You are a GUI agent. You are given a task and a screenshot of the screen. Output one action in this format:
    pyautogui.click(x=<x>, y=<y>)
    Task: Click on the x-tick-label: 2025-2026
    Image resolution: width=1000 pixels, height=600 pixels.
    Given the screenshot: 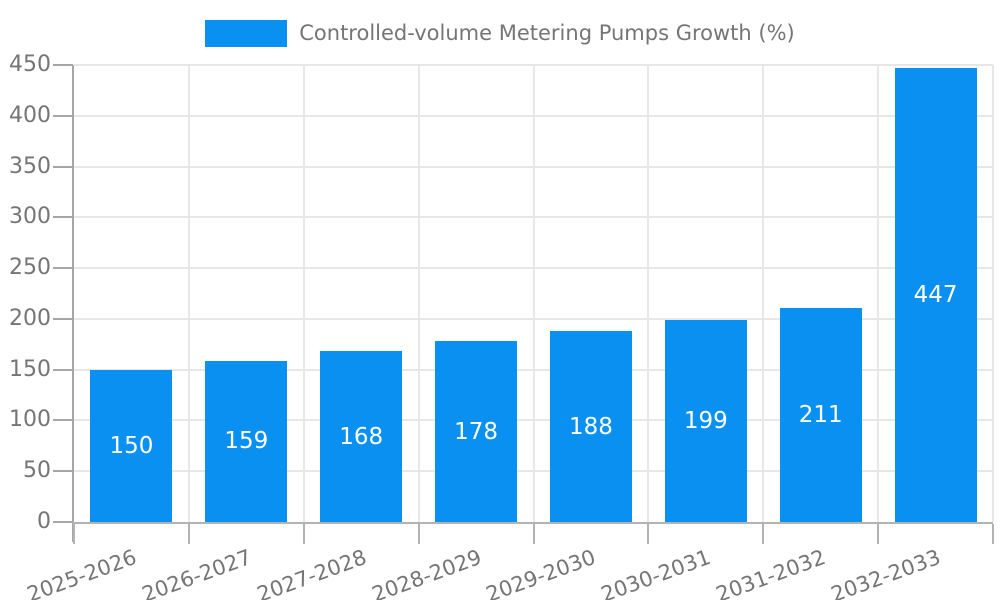 What is the action you would take?
    pyautogui.click(x=81, y=572)
    